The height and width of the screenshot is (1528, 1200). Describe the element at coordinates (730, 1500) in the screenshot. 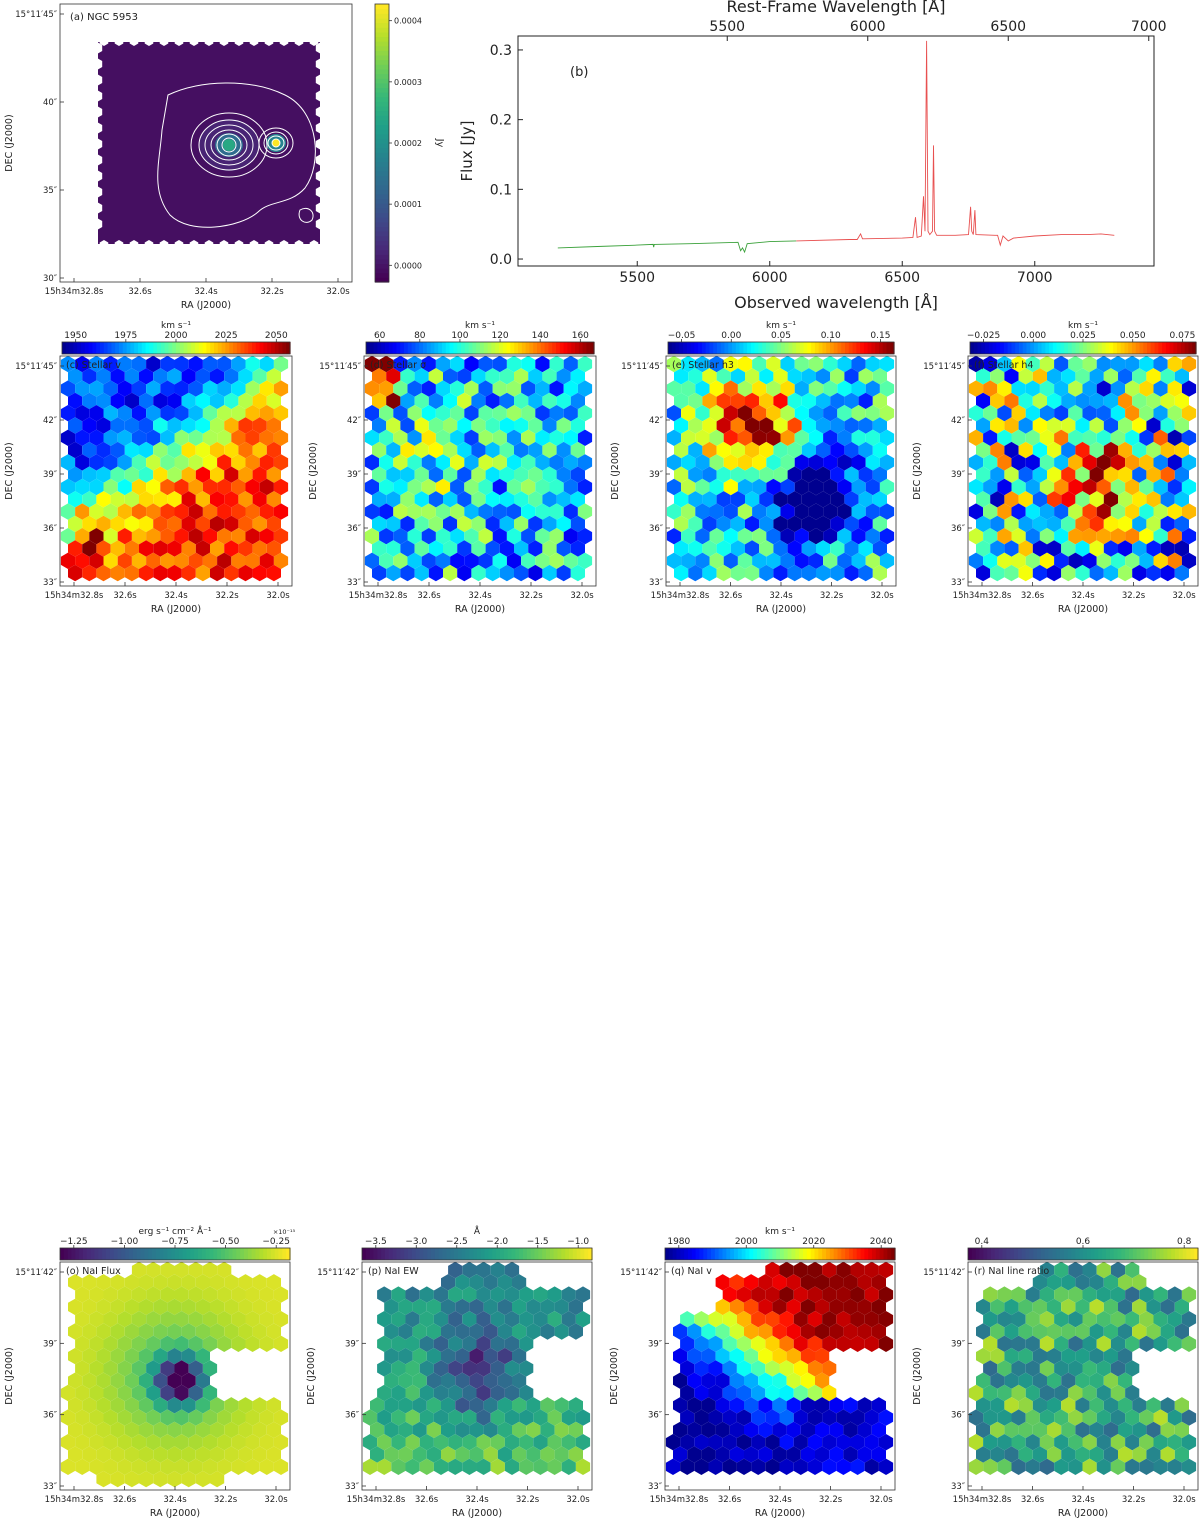

I see `x-tick-label: 32.6s` at that location.